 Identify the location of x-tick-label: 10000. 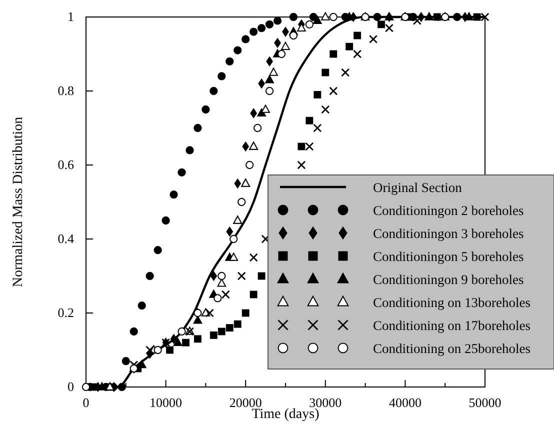
(166, 402).